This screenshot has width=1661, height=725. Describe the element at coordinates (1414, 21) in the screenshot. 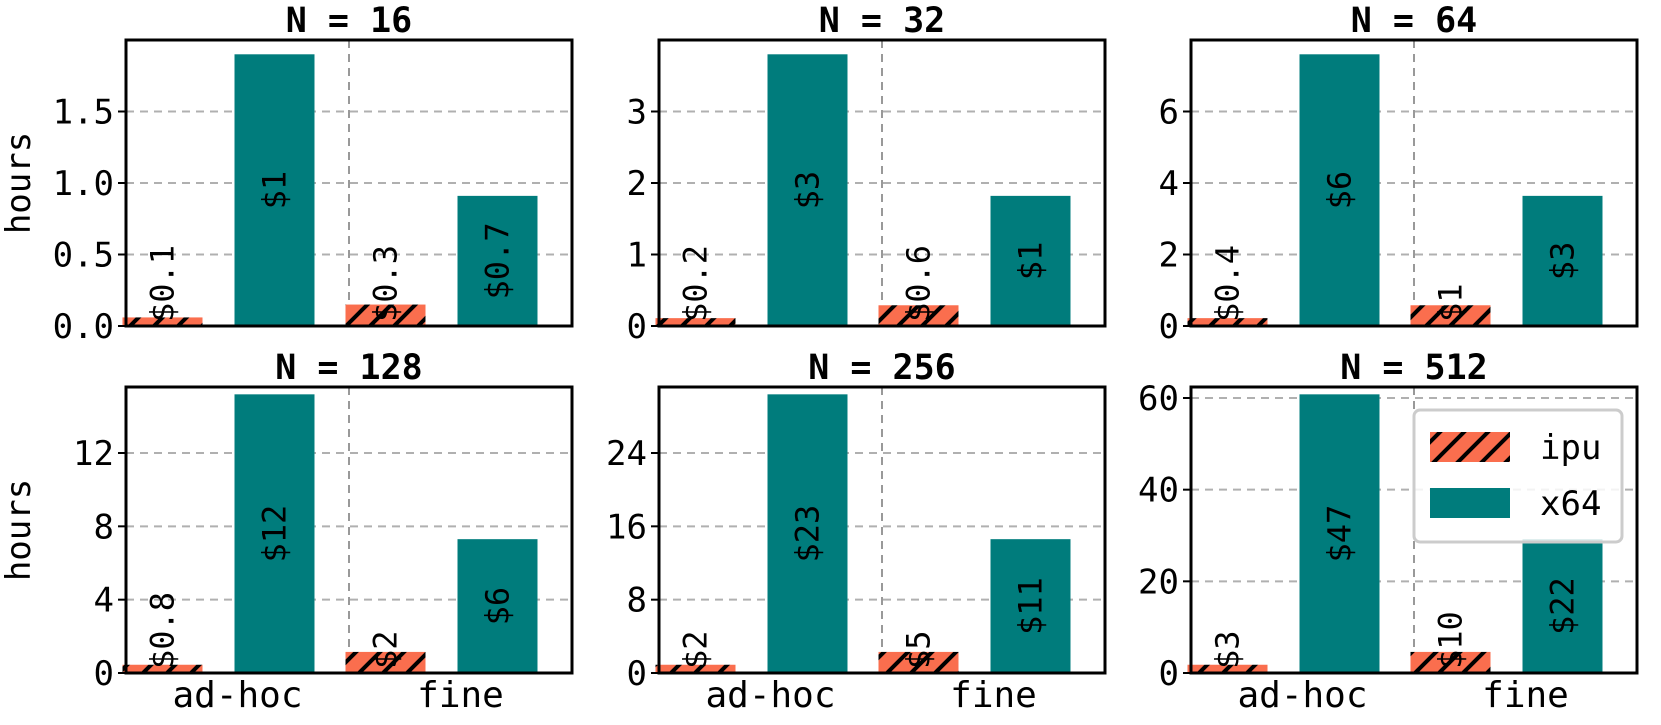

I see `panel-title: N = 64` at that location.